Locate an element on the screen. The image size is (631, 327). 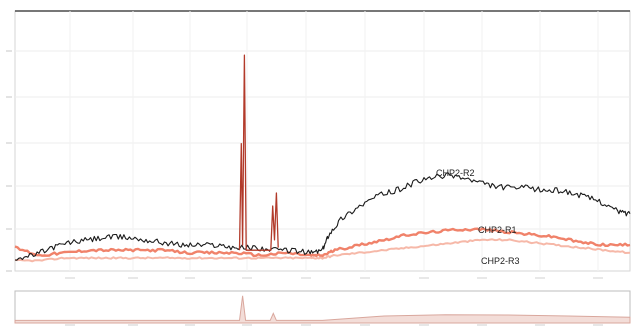
series-label-chp2-r1: CHP2-R1 is located at coordinates (497, 230).